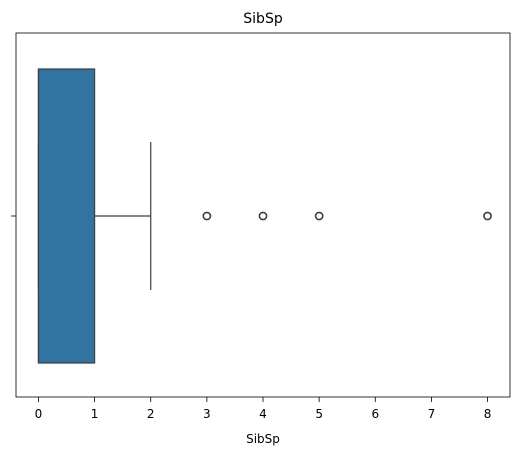  I want to click on x-tick-label: 5, so click(319, 414).